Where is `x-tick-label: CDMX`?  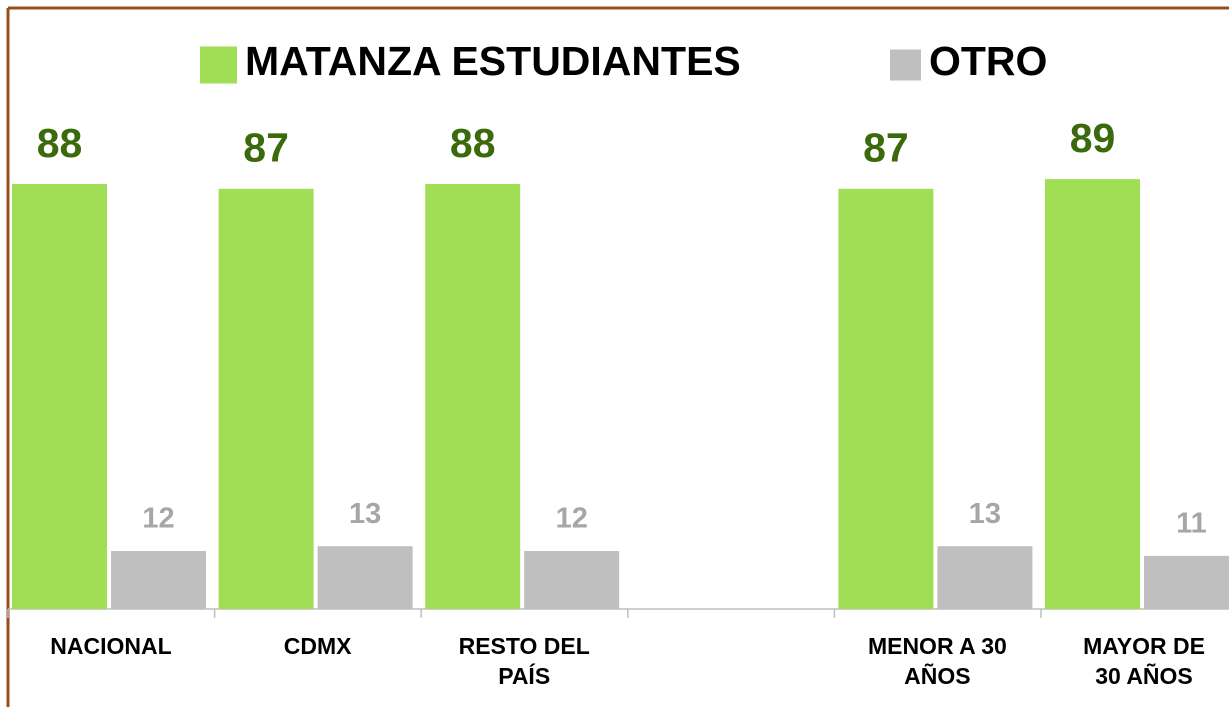
x-tick-label: CDMX is located at coordinates (317, 646).